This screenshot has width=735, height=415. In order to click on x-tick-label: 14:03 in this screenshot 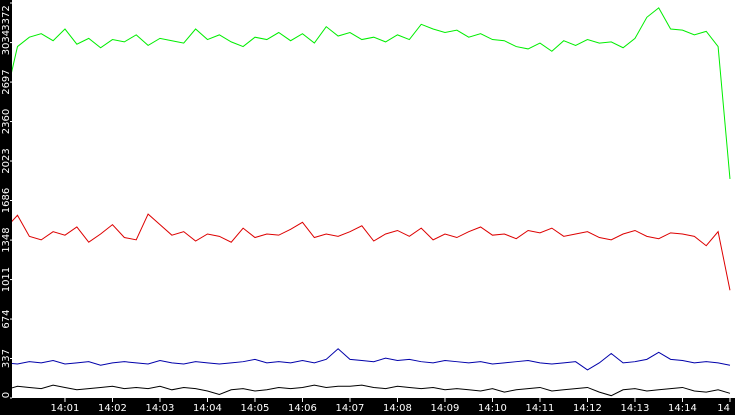, I will do `click(160, 408)`.